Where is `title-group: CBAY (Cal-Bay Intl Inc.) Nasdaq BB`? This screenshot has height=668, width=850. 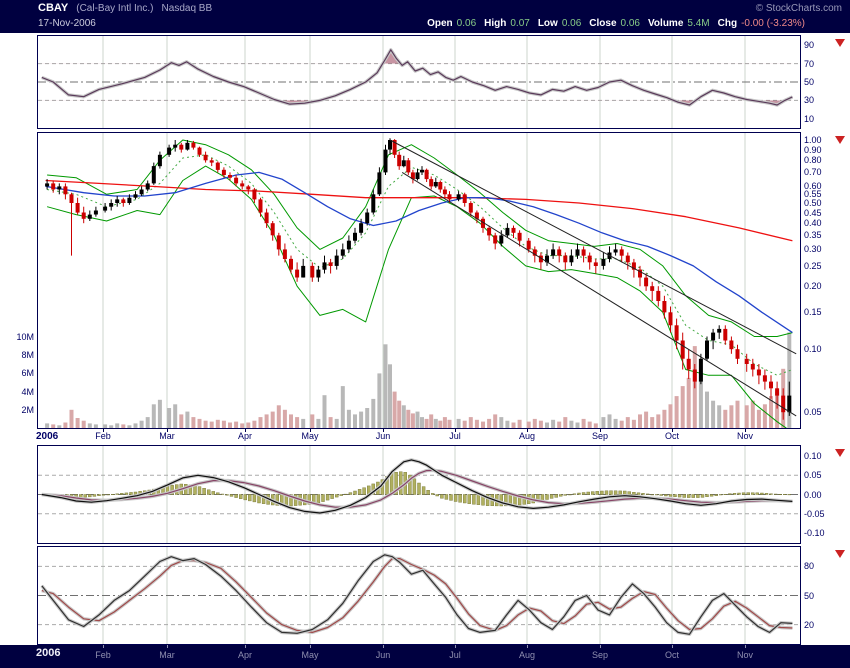 title-group: CBAY (Cal-Bay Intl Inc.) Nasdaq BB is located at coordinates (125, 8).